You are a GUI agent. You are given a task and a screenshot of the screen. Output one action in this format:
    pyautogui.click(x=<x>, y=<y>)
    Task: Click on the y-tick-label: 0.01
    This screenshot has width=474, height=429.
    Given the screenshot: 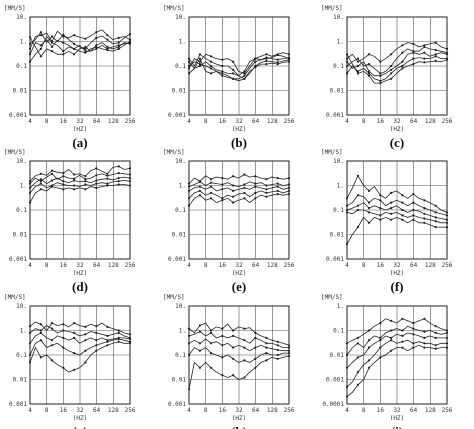 What is the action you would take?
    pyautogui.click(x=337, y=235)
    